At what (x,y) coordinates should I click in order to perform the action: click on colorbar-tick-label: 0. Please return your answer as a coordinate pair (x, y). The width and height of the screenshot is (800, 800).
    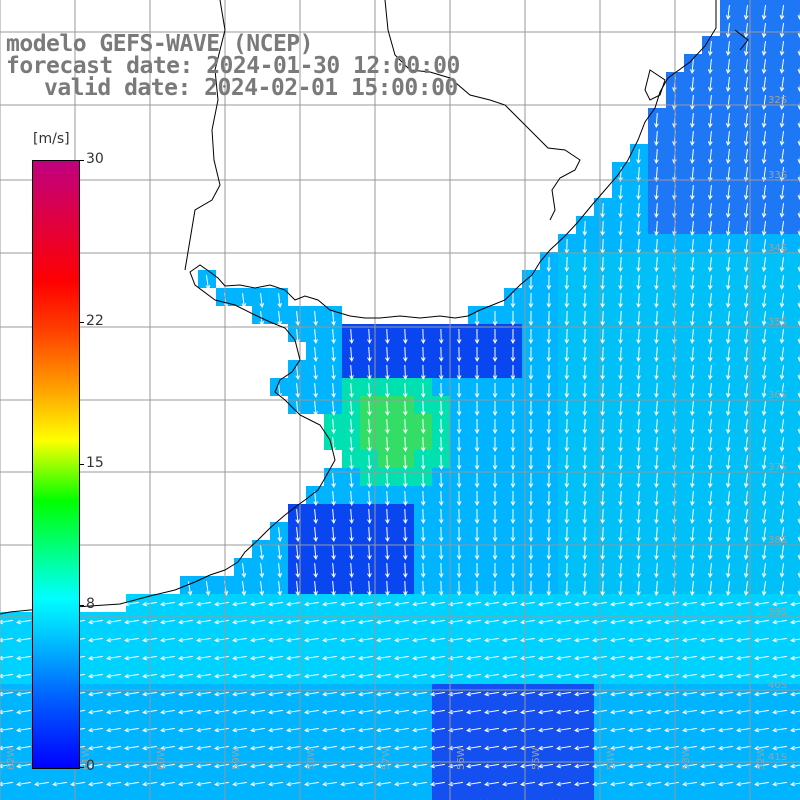
    Looking at the image, I should click on (90, 766).